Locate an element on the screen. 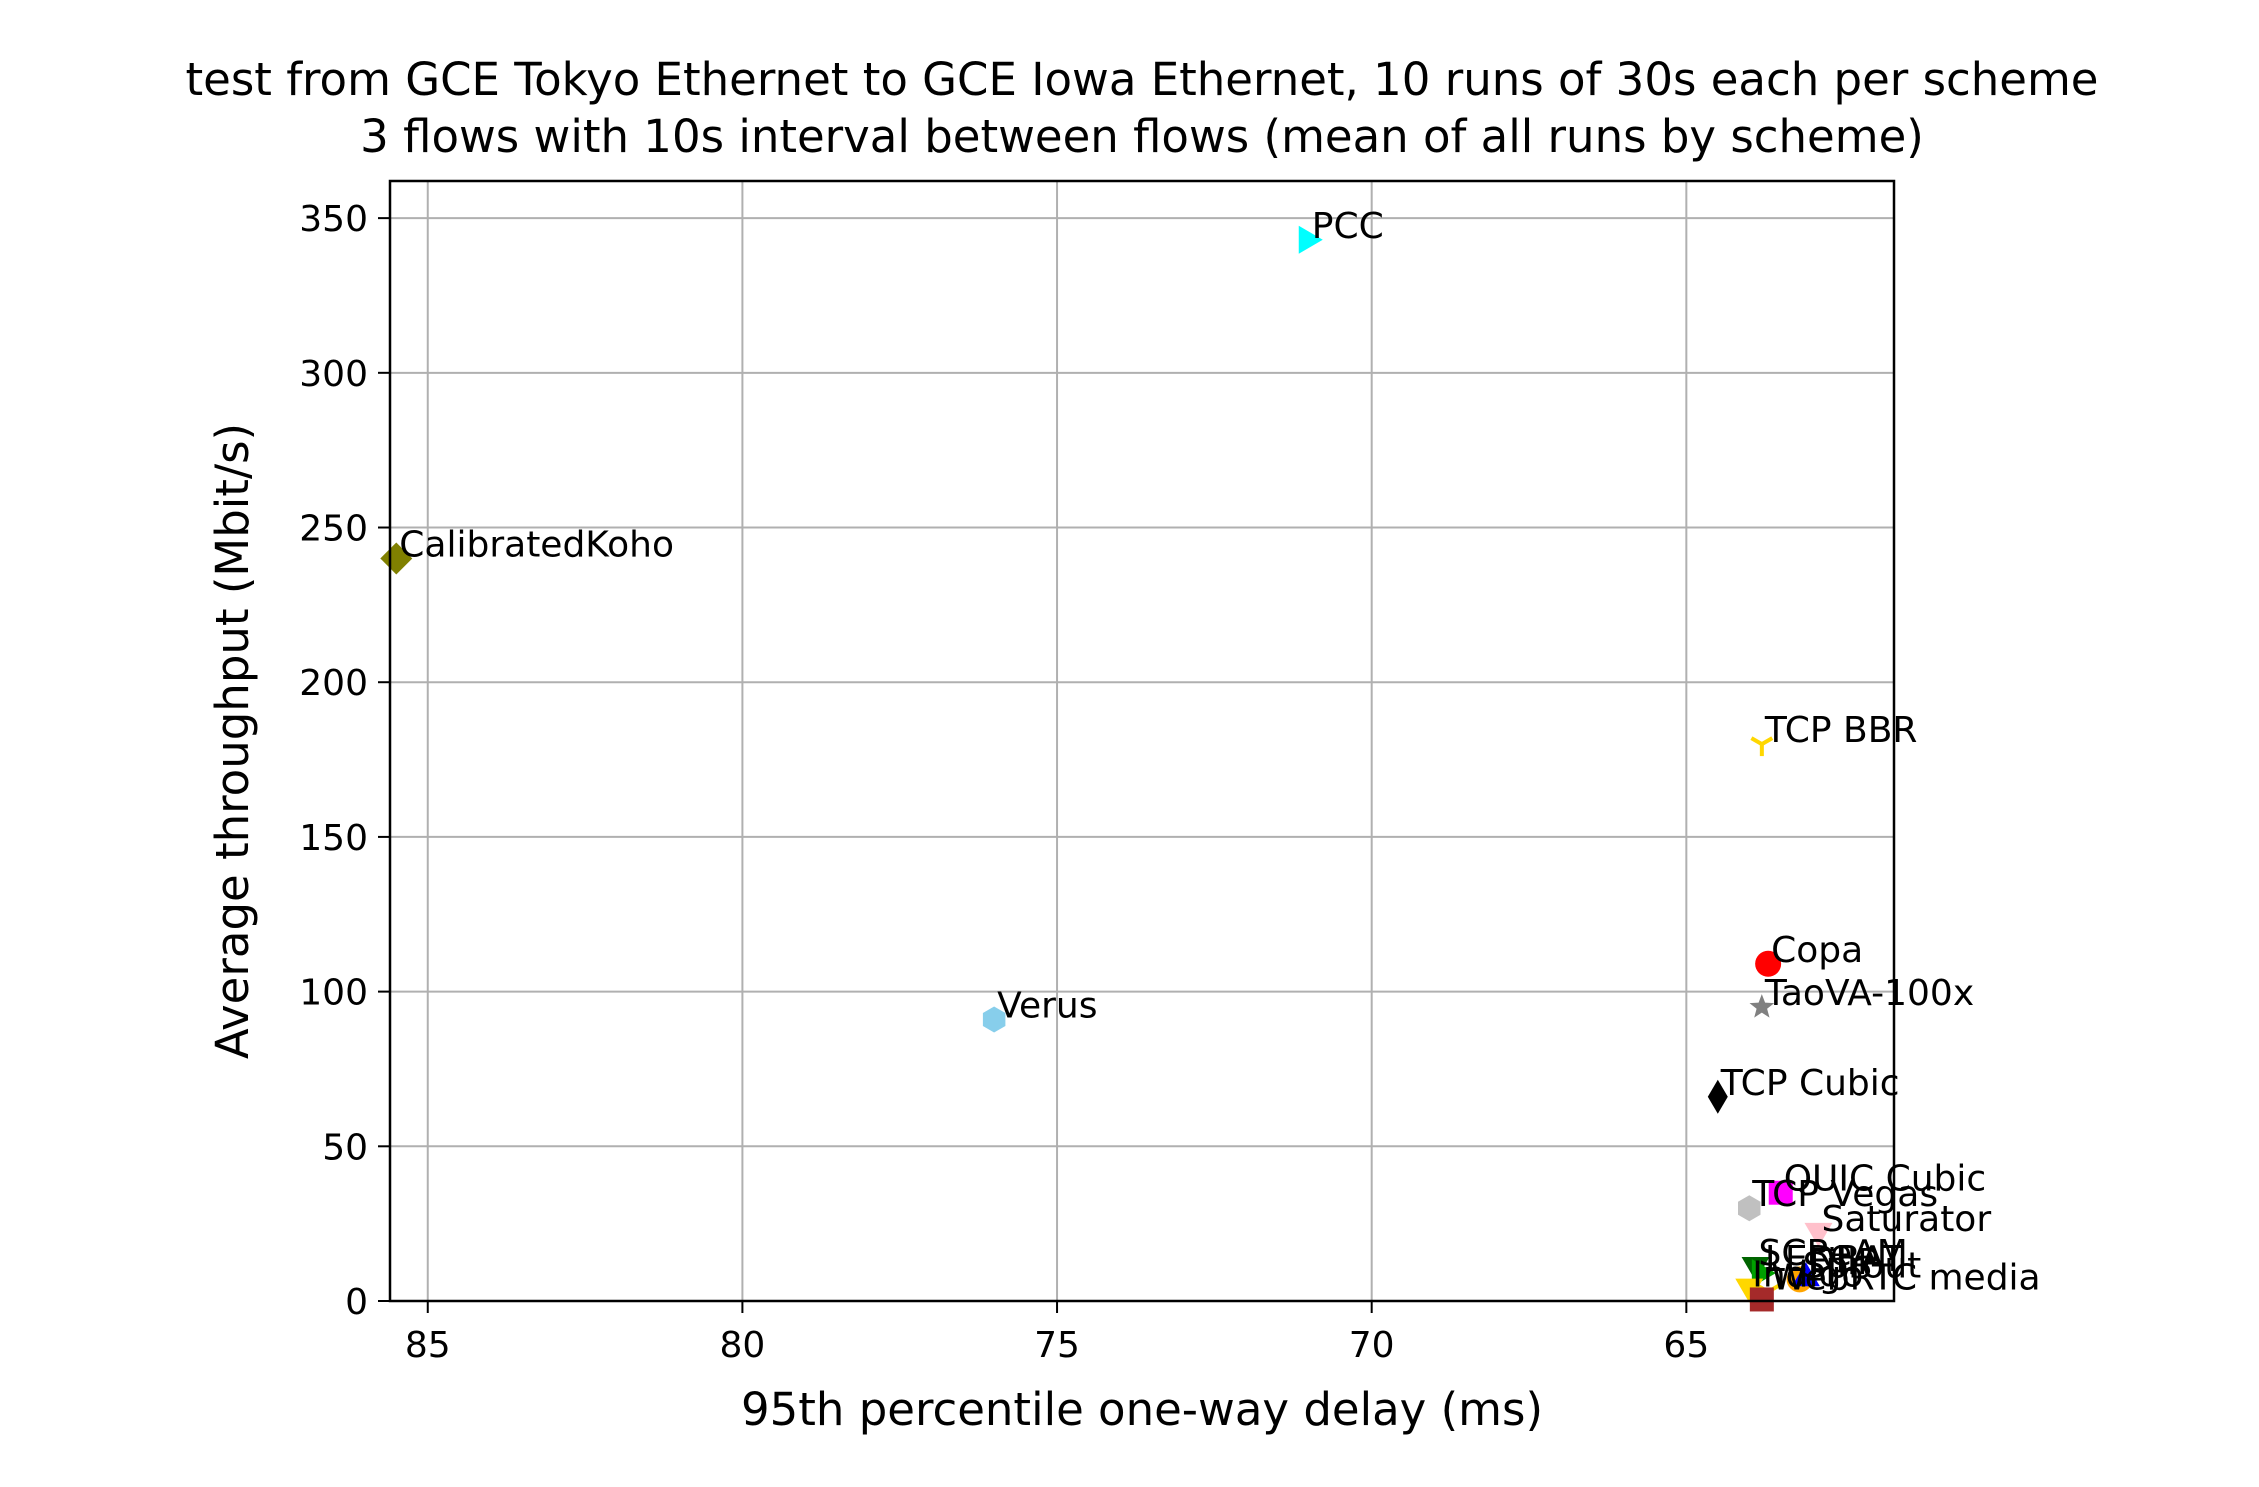  x-tick-label: 65 is located at coordinates (1686, 1345).